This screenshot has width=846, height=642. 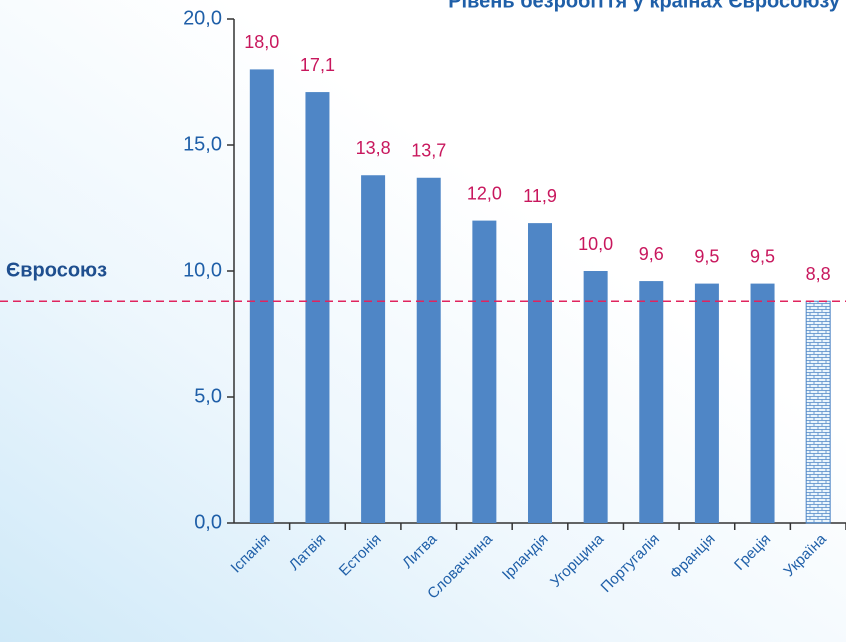 What do you see at coordinates (525, 557) in the screenshot?
I see `x-tick-label: Ірландія` at bounding box center [525, 557].